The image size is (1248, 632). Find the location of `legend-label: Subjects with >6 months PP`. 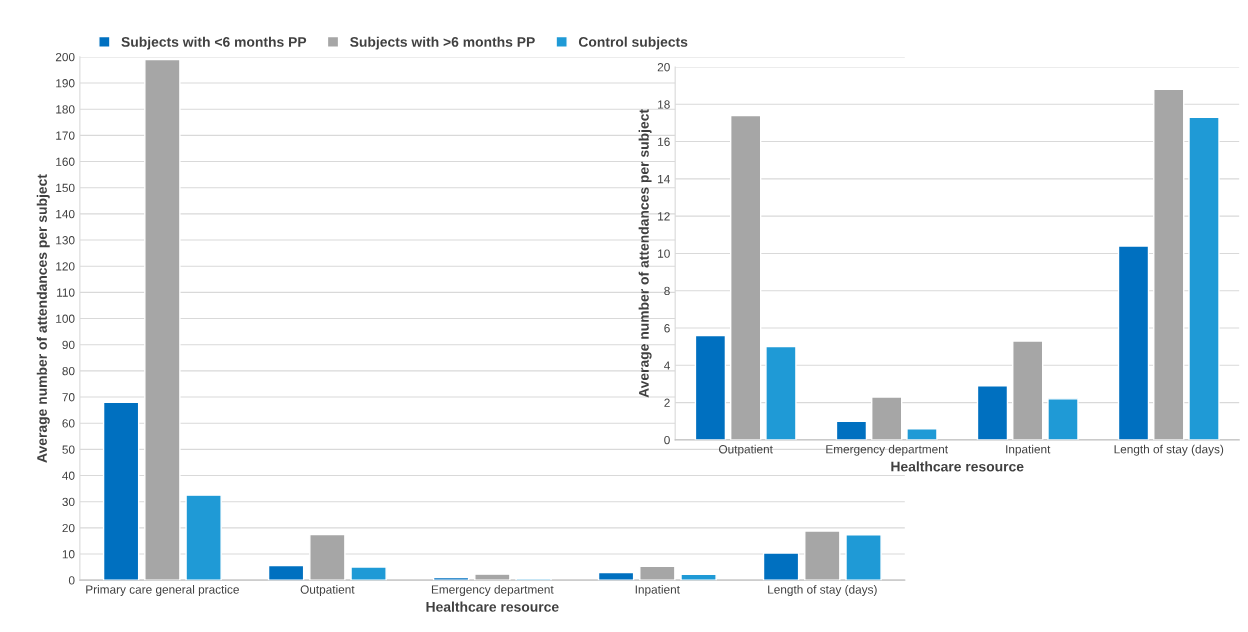

legend-label: Subjects with >6 months PP is located at coordinates (442, 43).